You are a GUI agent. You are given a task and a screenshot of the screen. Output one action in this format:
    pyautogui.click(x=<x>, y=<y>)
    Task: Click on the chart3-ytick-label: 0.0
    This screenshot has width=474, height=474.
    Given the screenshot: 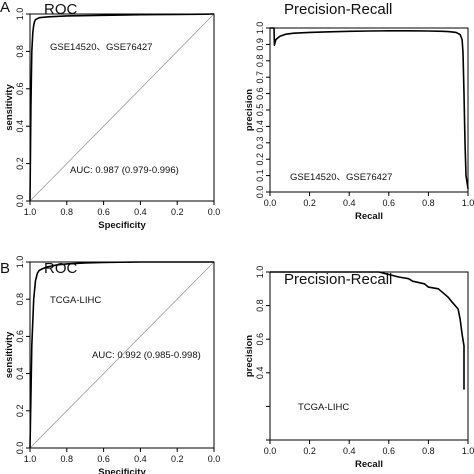 What is the action you would take?
    pyautogui.click(x=20, y=448)
    